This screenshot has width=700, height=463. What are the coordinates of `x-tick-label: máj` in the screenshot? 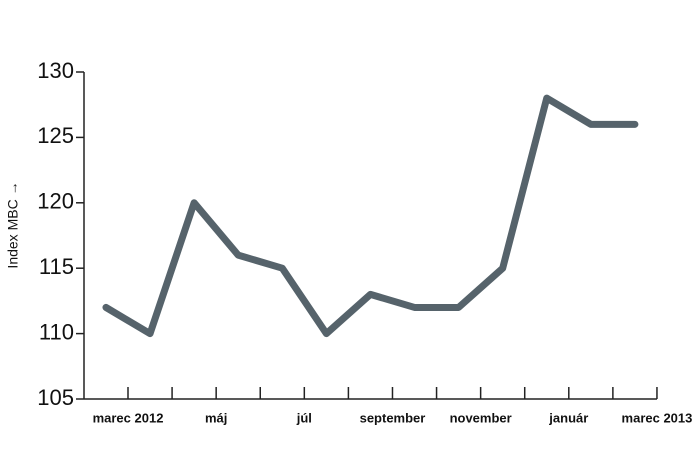 It's located at (216, 417).